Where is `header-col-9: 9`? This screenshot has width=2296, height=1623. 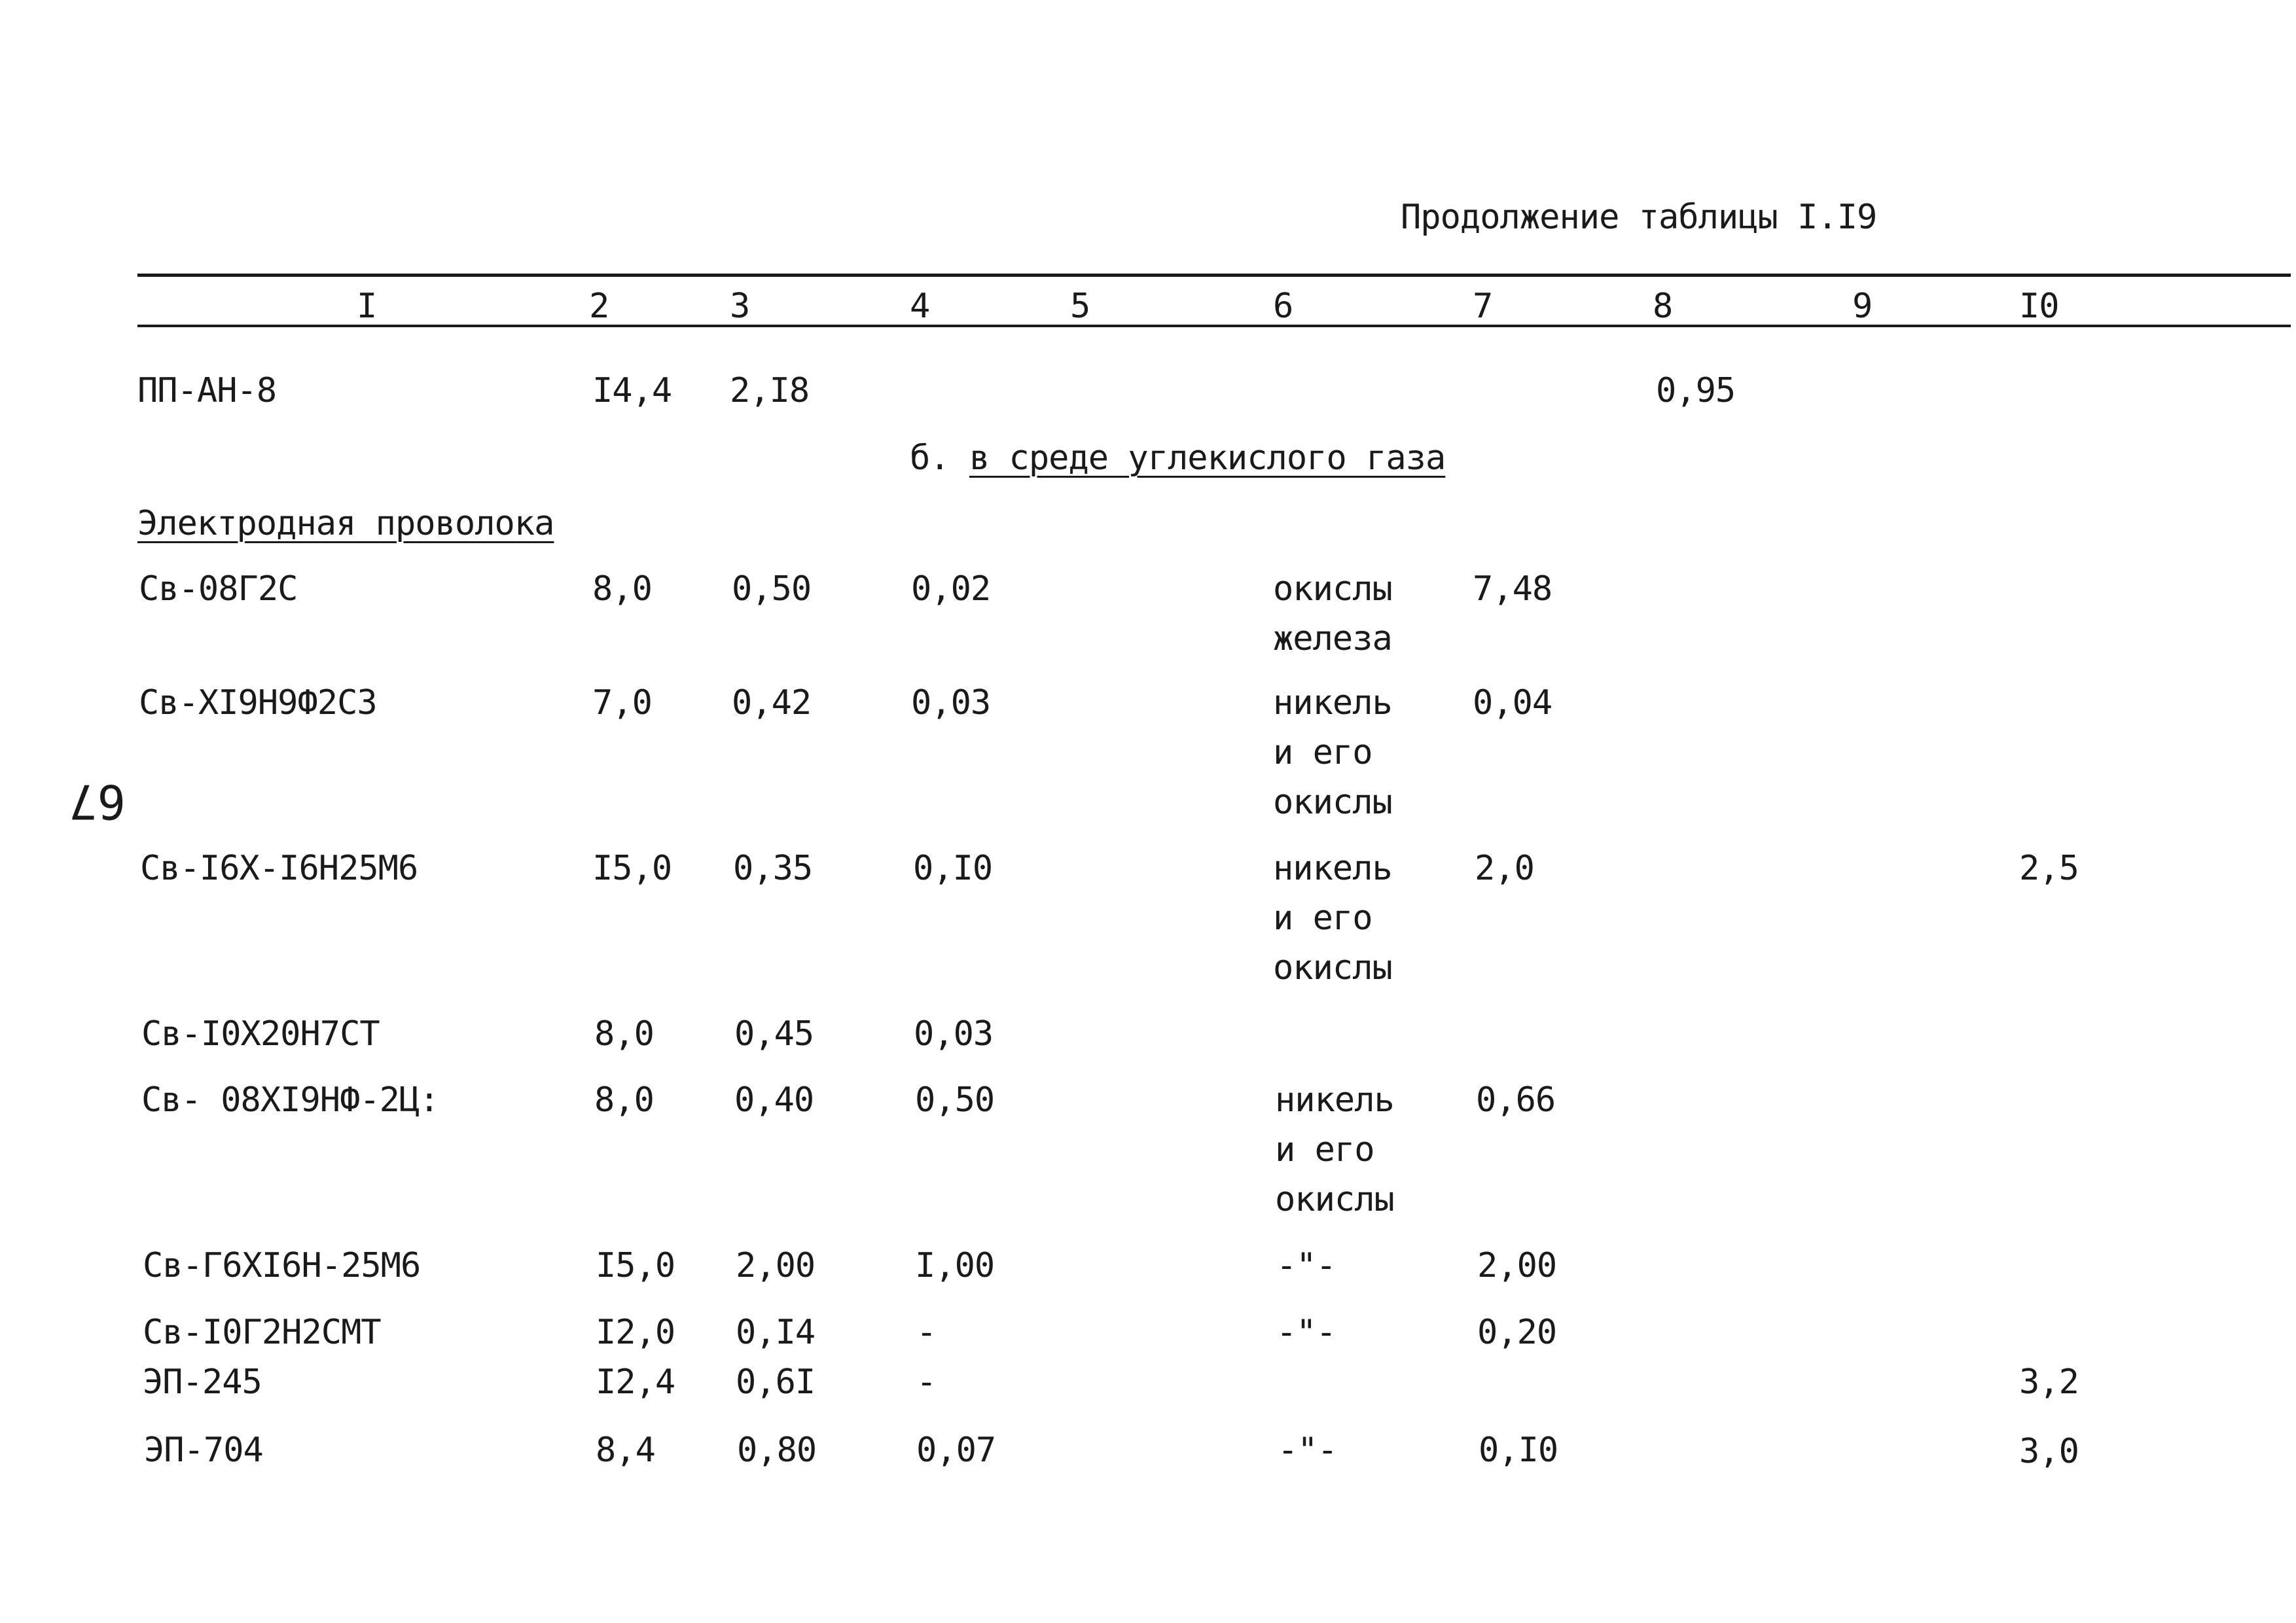 header-col-9: 9 is located at coordinates (1862, 306).